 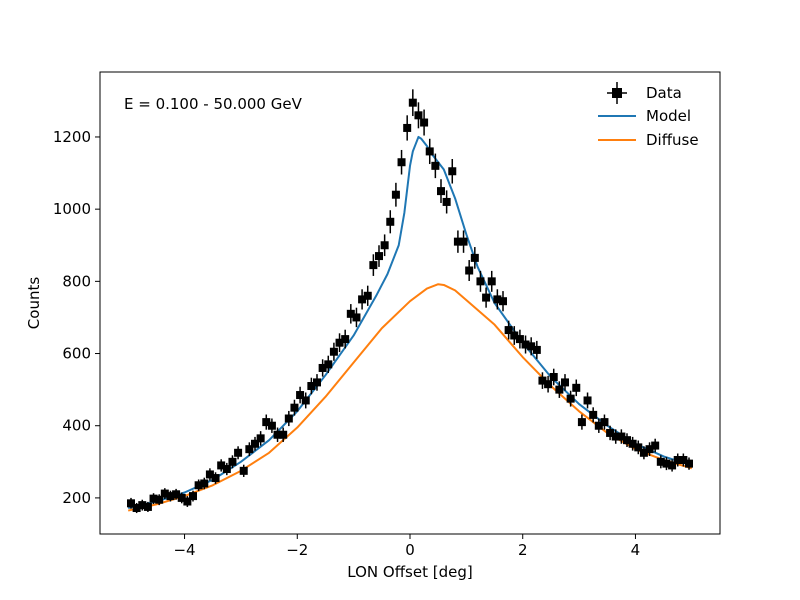 I want to click on legend: Data Model Diffuse, so click(x=648, y=115).